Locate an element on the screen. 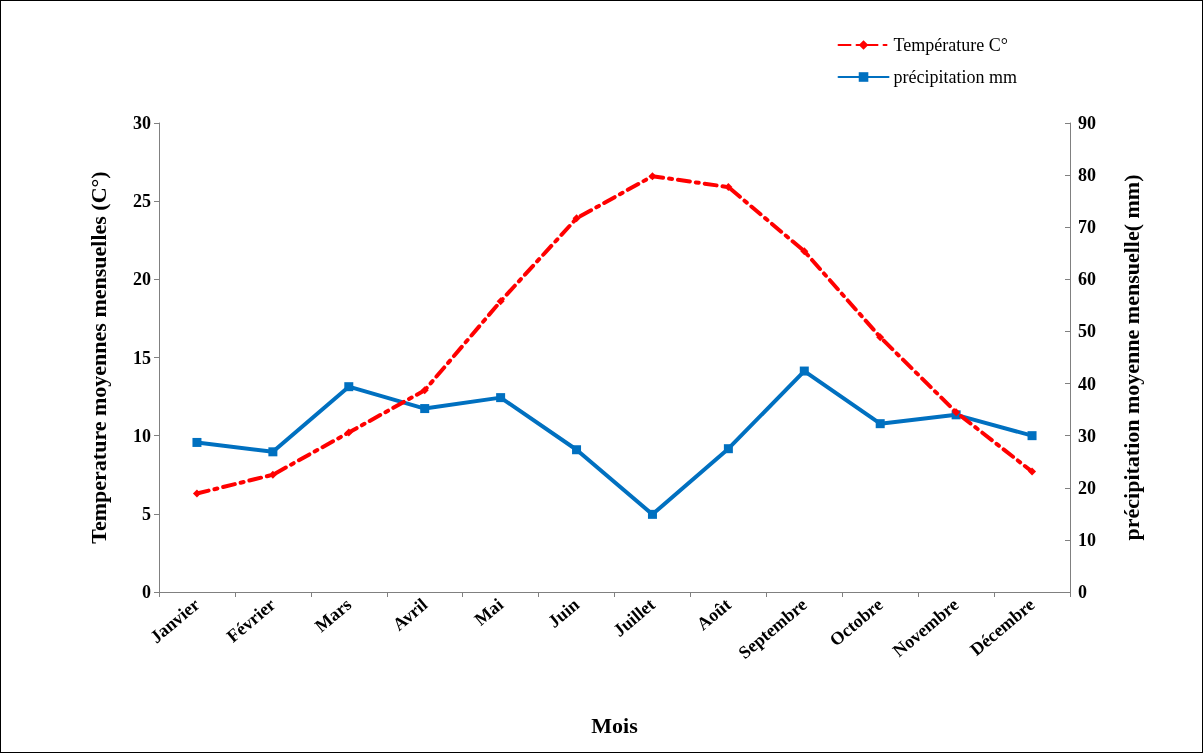 This screenshot has width=1203, height=753. y-tick-label: 15 is located at coordinates (142, 357).